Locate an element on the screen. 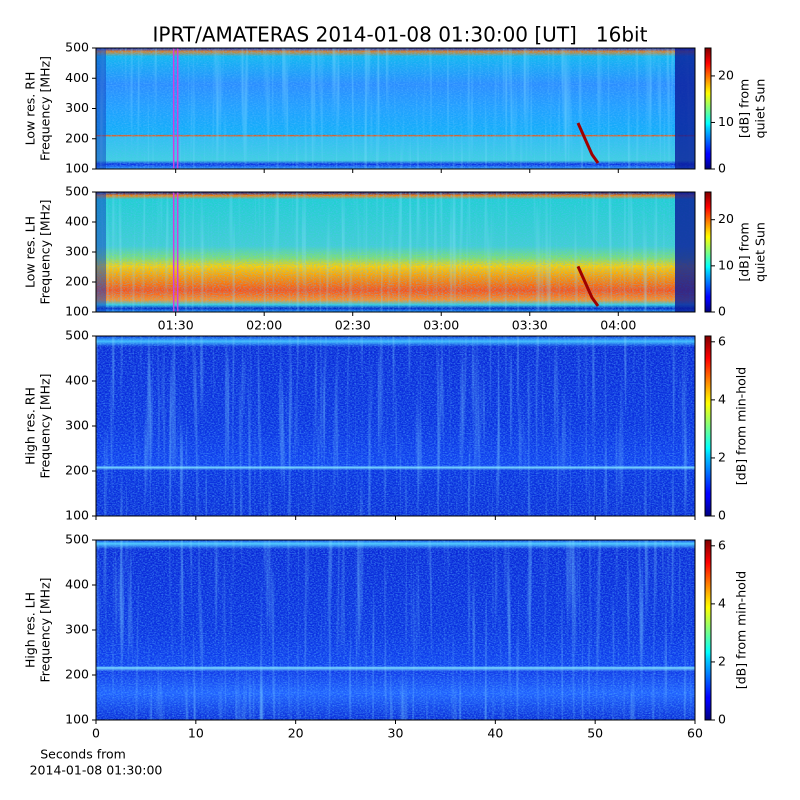  x-tick-label: 0 is located at coordinates (96, 733).